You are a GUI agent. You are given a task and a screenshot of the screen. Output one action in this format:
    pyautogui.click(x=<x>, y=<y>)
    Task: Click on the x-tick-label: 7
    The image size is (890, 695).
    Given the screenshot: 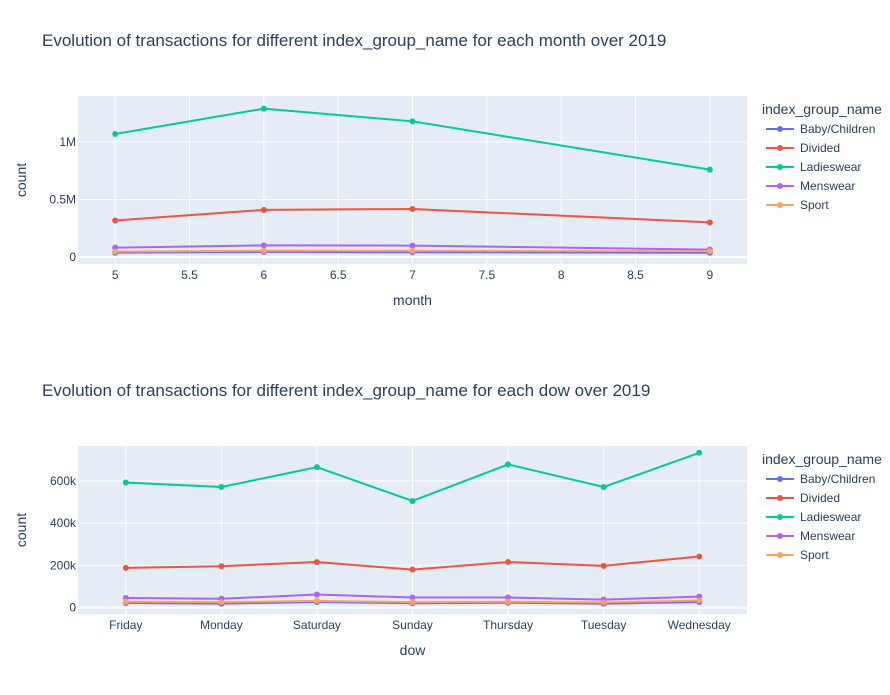 What is the action you would take?
    pyautogui.click(x=412, y=275)
    